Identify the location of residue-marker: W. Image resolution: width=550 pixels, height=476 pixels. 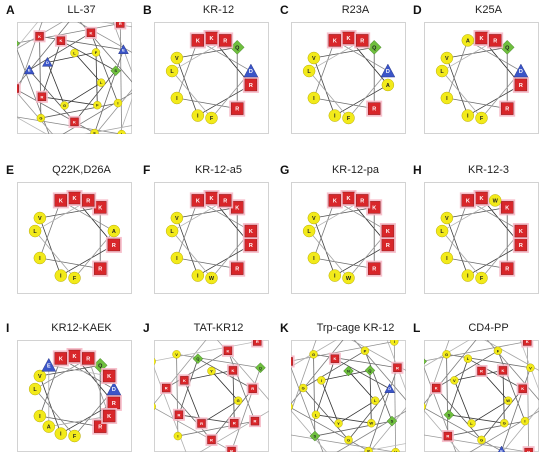
(348, 278).